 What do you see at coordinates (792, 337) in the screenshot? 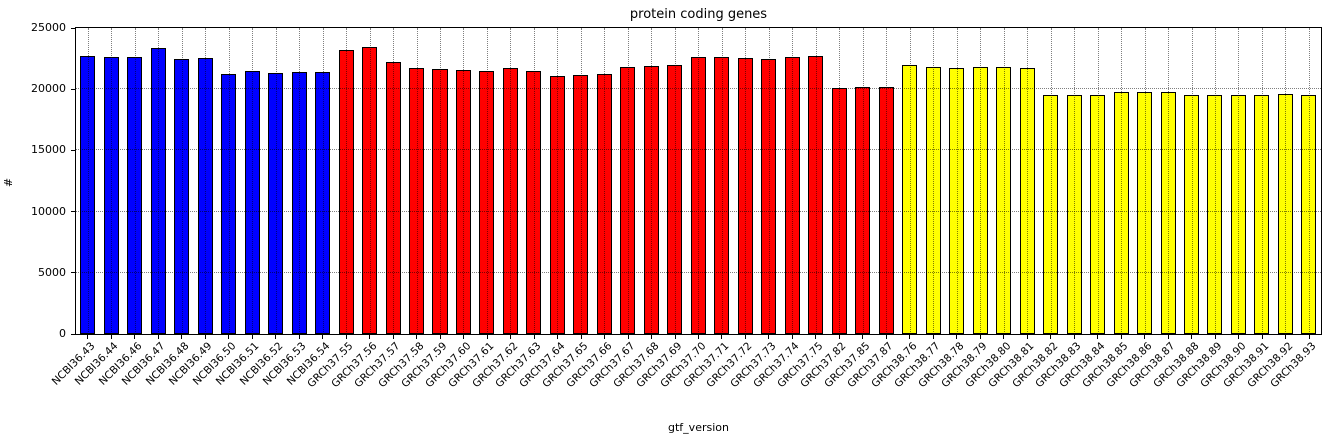
I see `x-tick-mark-GRCh37.74` at bounding box center [792, 337].